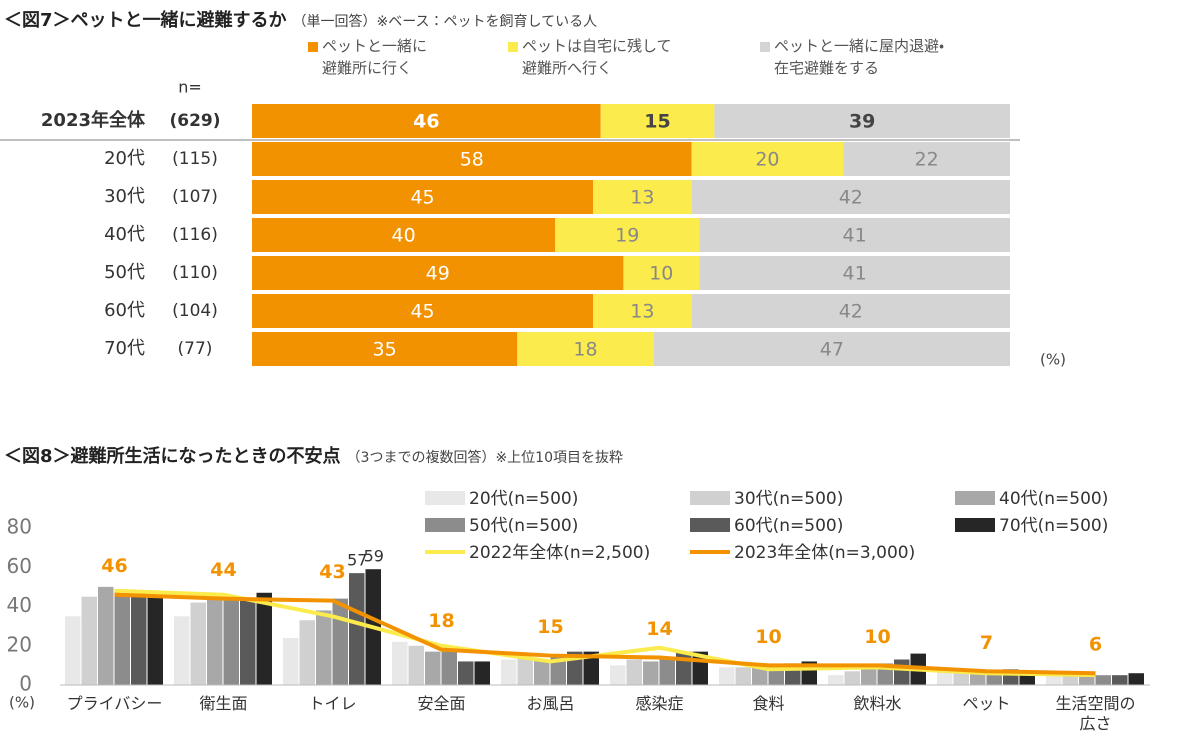  Describe the element at coordinates (523, 526) in the screenshot. I see `legend-label: 50代(n=500)` at that location.